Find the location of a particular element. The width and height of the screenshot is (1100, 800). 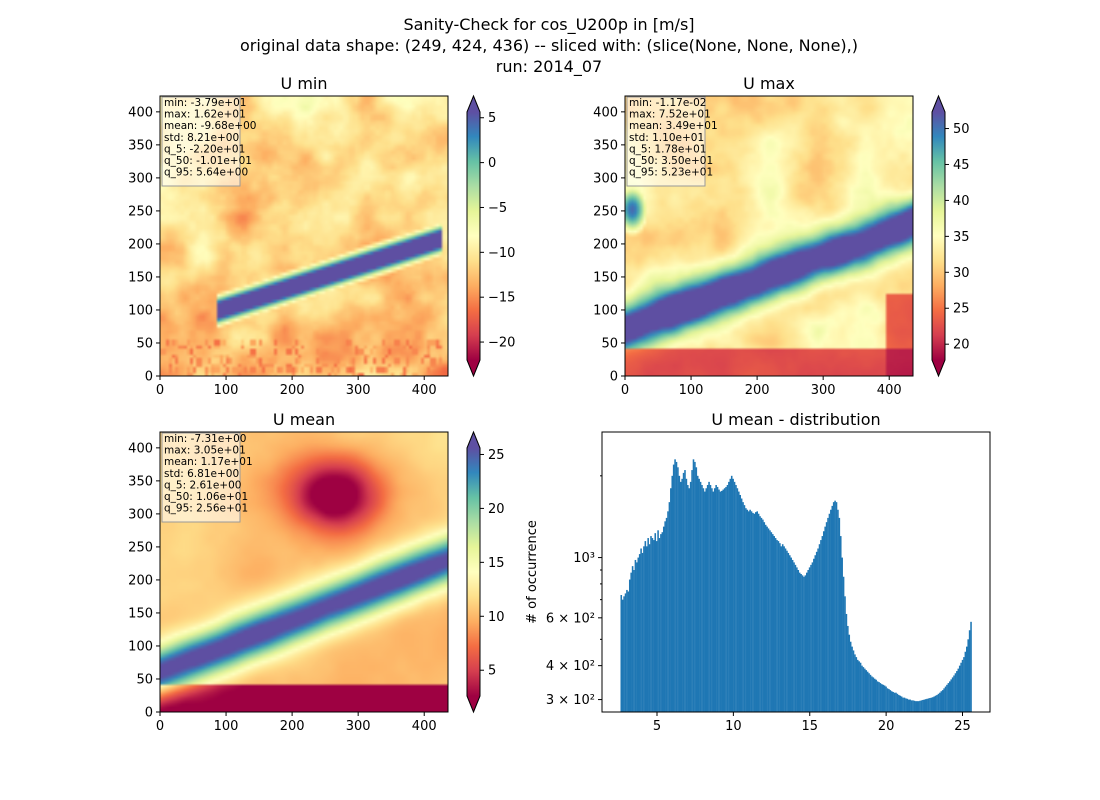

panel-u-min-xtick-label: 400 is located at coordinates (424, 390).